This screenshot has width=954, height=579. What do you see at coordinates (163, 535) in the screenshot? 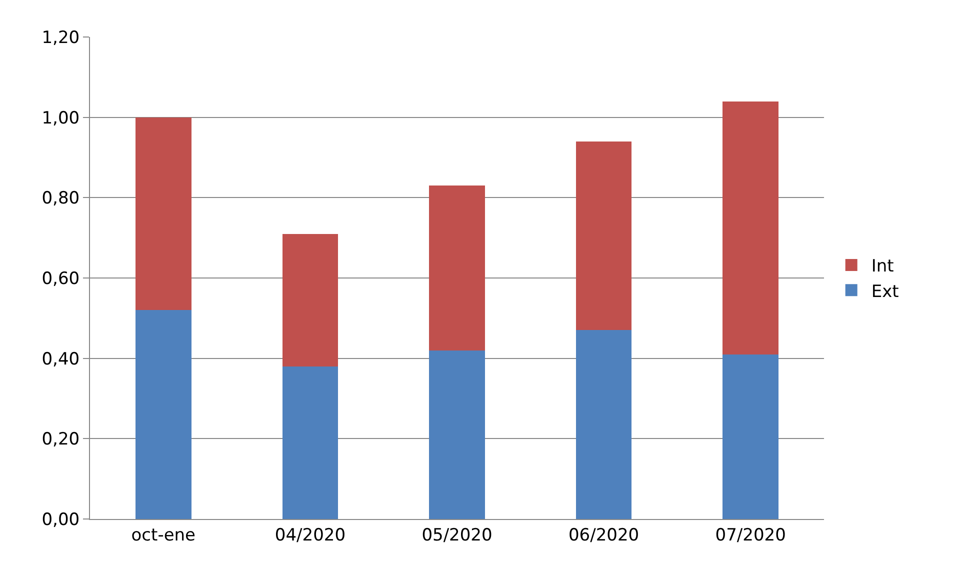
I see `x-tick-label: oct-ene` at bounding box center [163, 535].